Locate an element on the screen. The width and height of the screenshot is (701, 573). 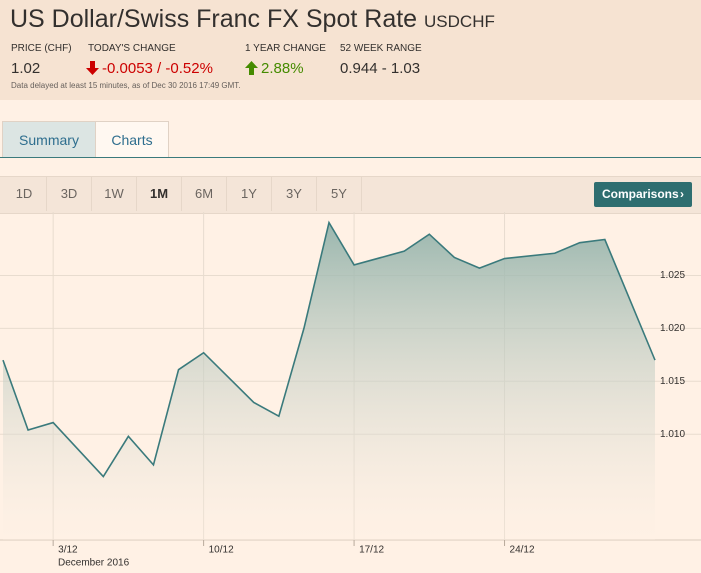
stat-value: 2.88% is located at coordinates (282, 68).